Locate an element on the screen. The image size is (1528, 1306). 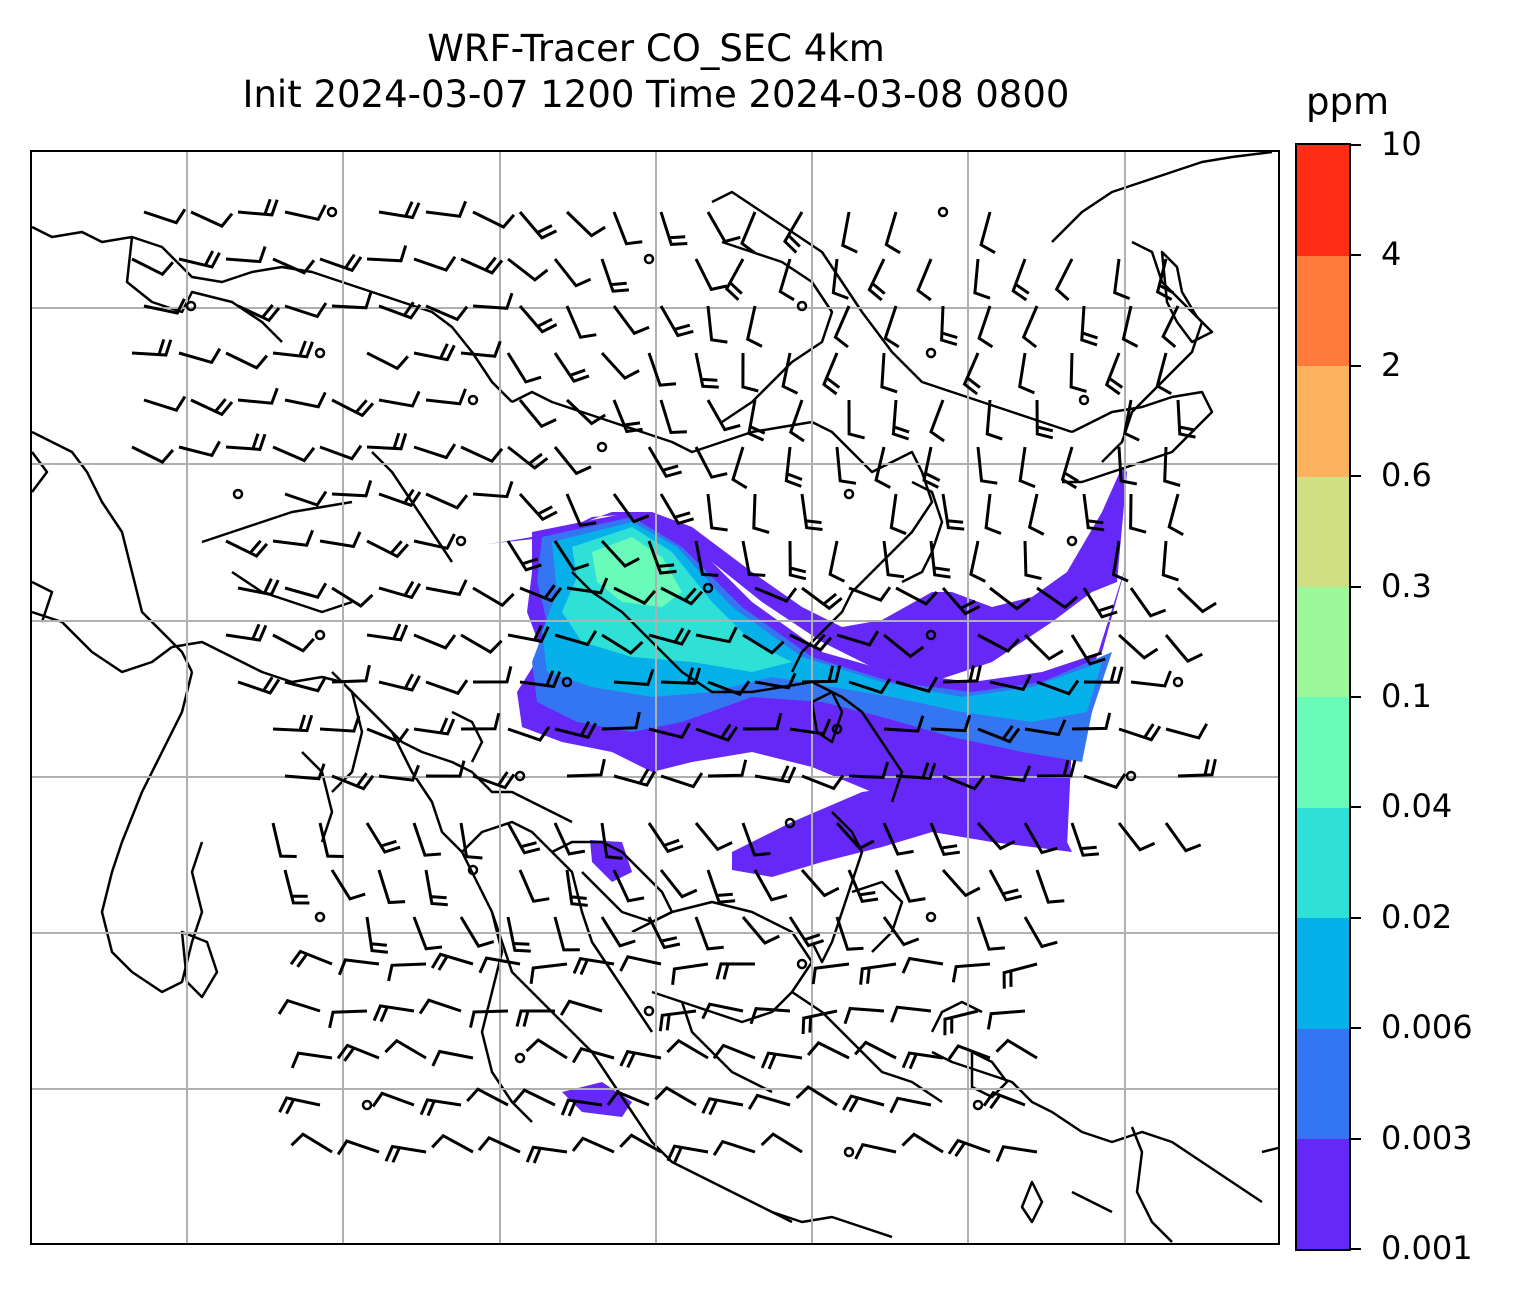
colorbar-tick-label: 0.02 is located at coordinates (1417, 916).